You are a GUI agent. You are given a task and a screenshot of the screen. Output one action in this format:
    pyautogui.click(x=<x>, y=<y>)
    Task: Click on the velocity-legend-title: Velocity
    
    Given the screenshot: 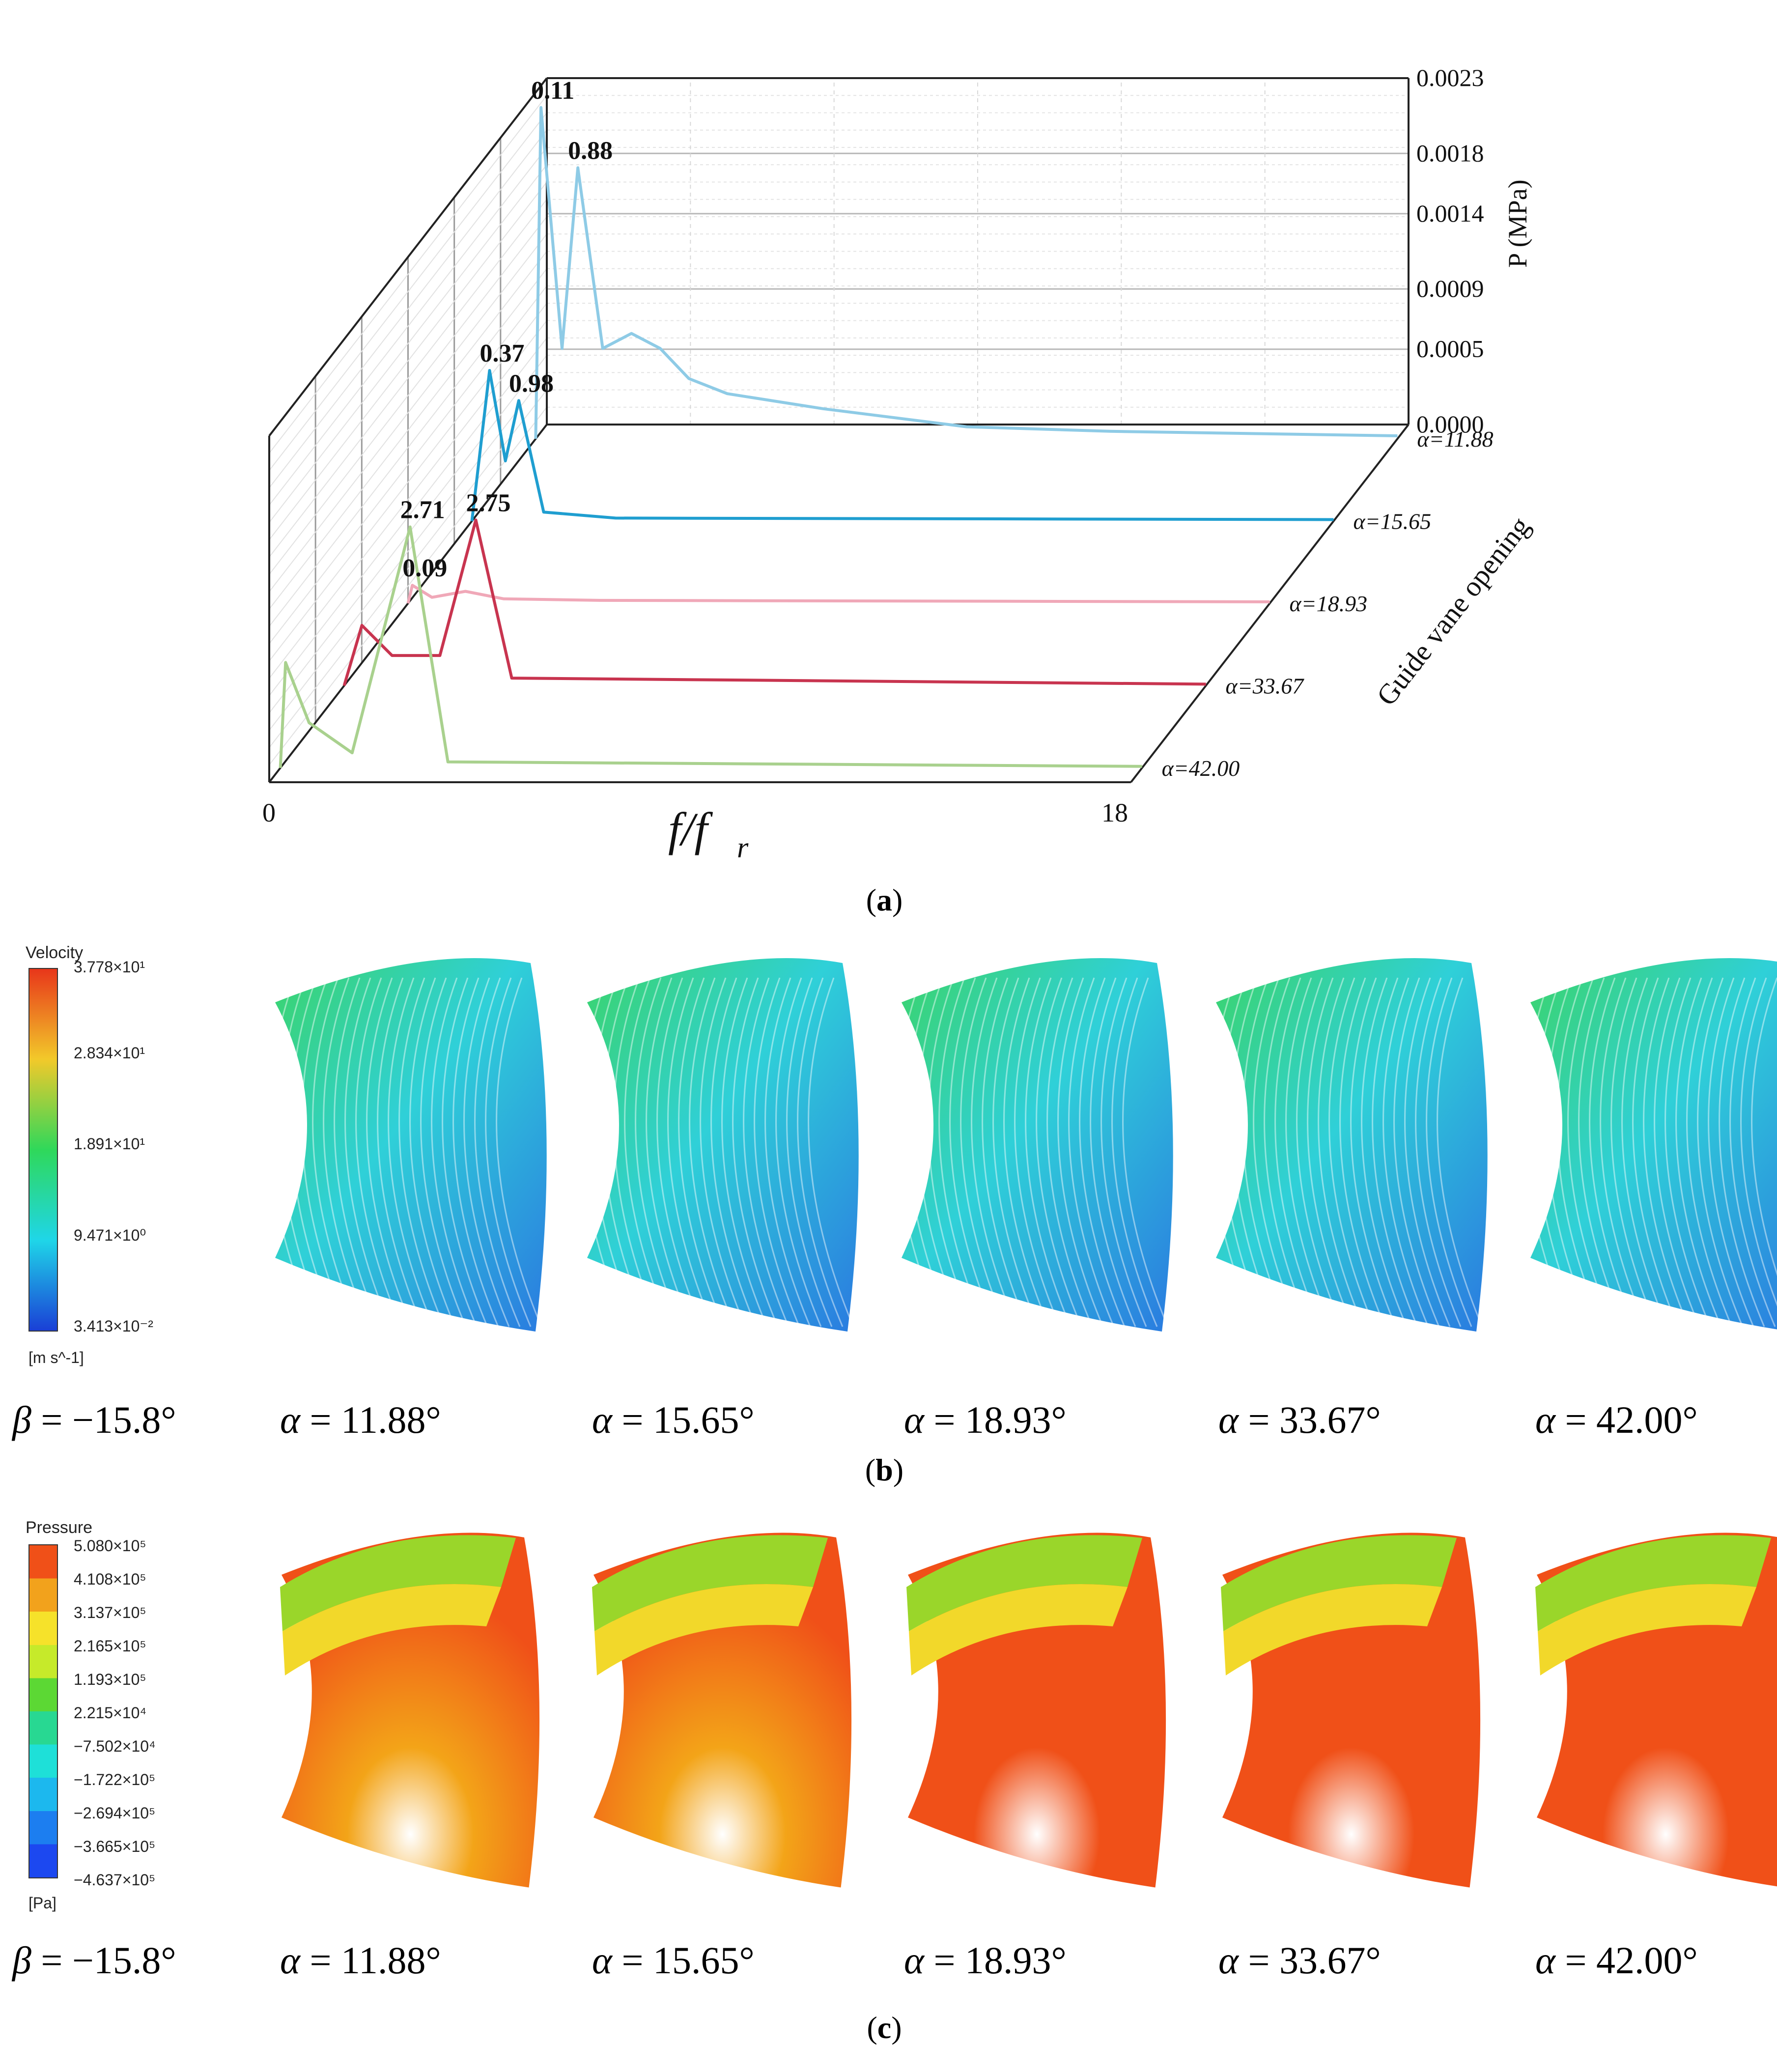 What is the action you would take?
    pyautogui.click(x=55, y=952)
    